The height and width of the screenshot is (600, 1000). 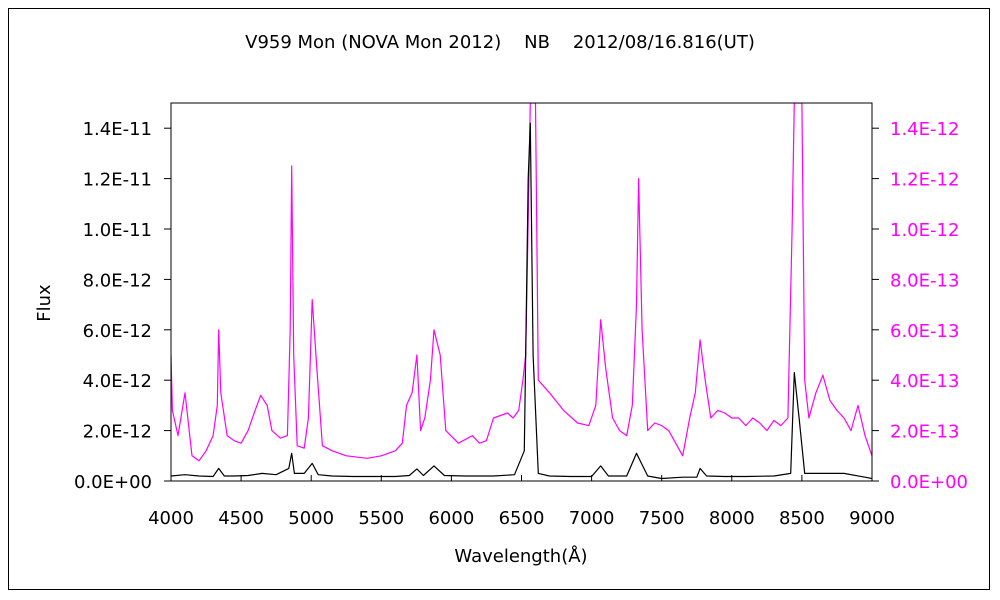 I want to click on y-right-tick-label: 2.0E-13, so click(x=924, y=432).